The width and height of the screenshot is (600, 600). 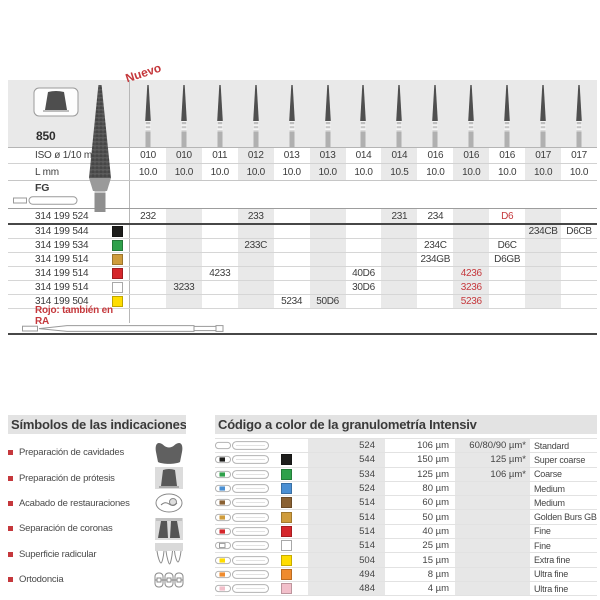 I want to click on grain-size: 4 µm, so click(x=438, y=589).